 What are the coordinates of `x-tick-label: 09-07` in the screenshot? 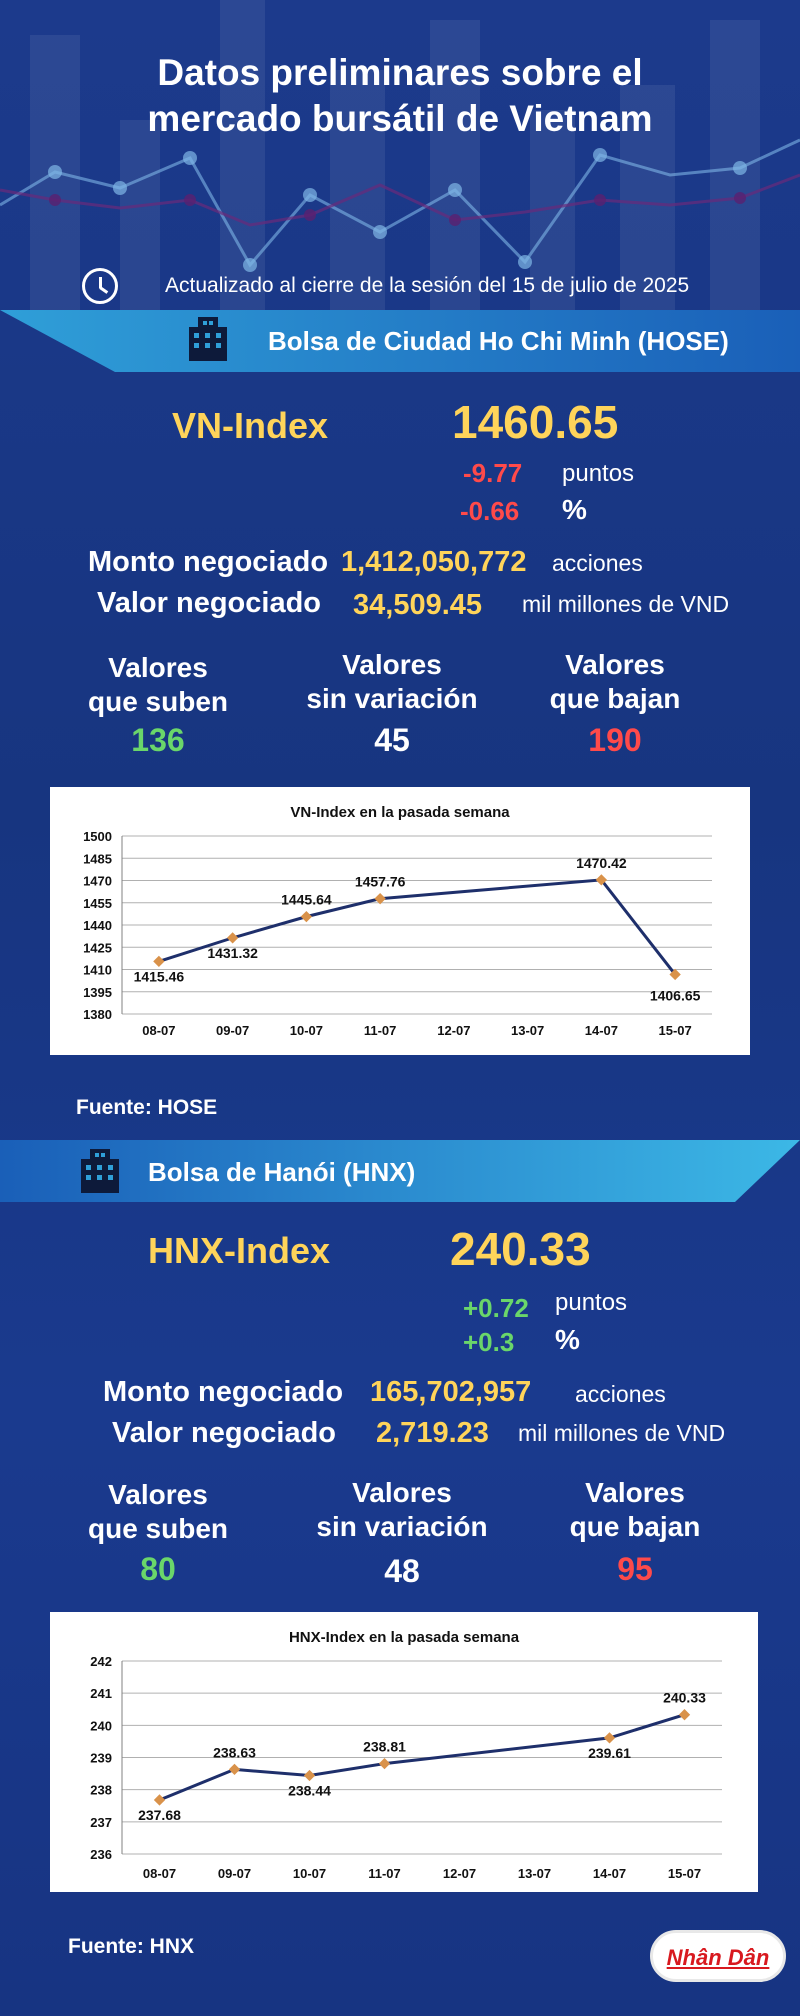 It's located at (234, 1873).